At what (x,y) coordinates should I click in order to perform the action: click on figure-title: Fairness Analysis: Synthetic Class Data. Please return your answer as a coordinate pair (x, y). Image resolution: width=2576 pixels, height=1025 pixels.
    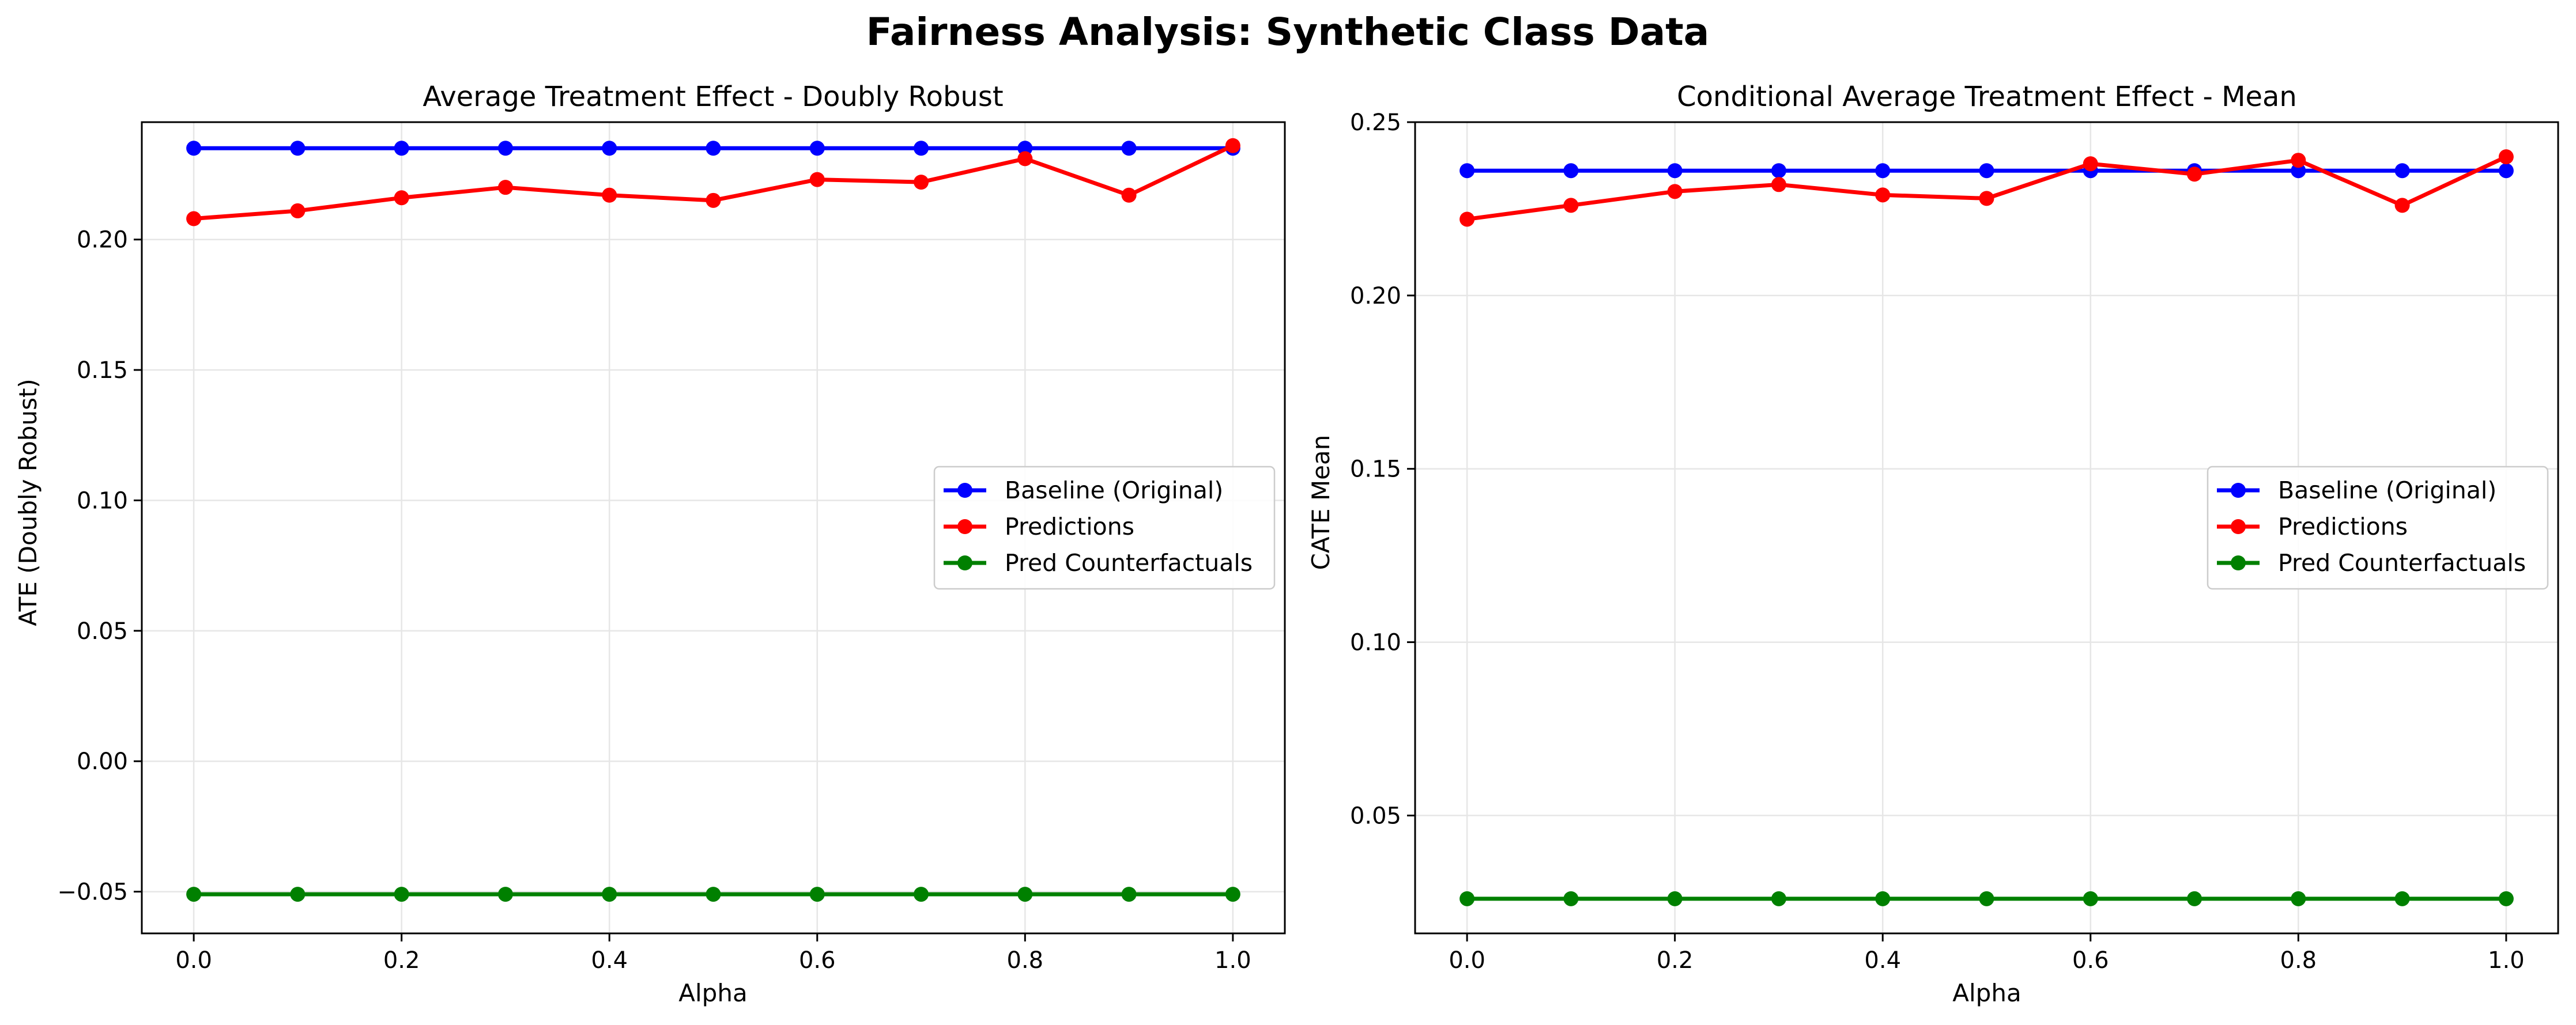
    Looking at the image, I should click on (1288, 32).